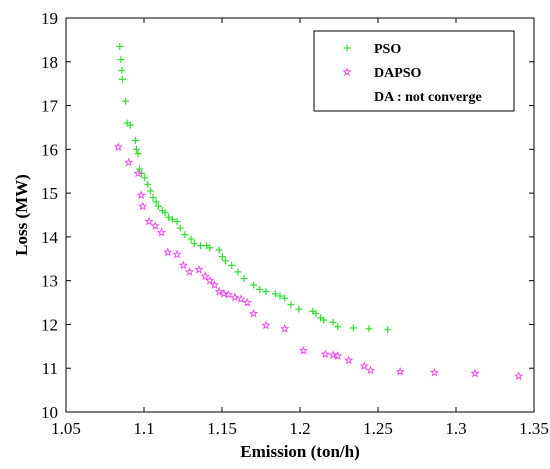 Image resolution: width=550 pixels, height=469 pixels. Describe the element at coordinates (49, 324) in the screenshot. I see `y-tick-label: 12` at that location.